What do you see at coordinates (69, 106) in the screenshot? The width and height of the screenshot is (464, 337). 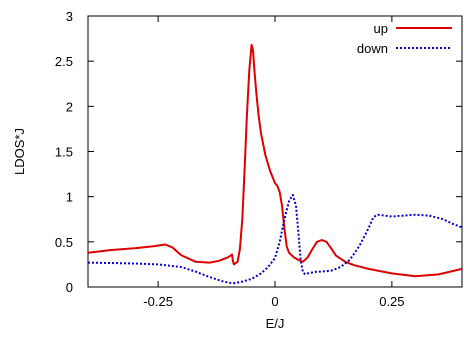 I see `y-tick-label: 2` at bounding box center [69, 106].